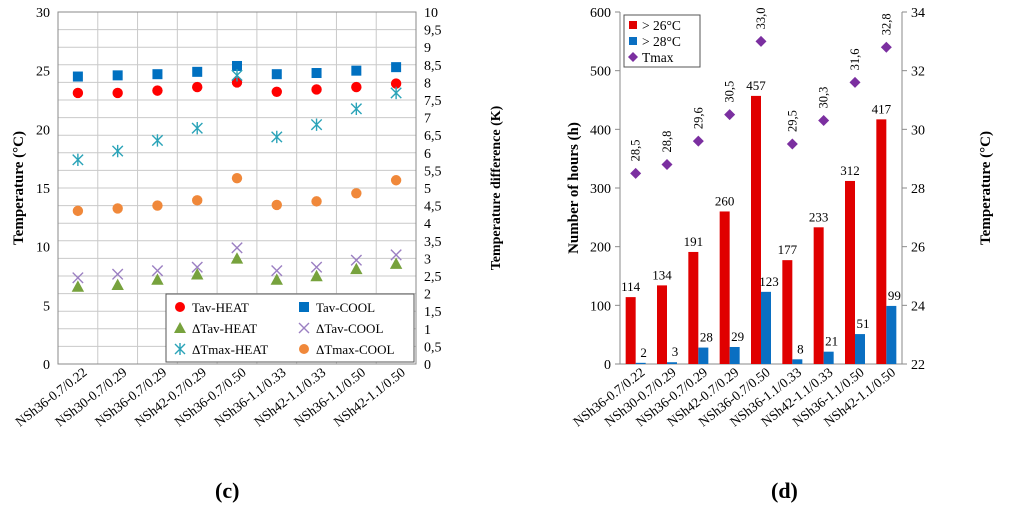 The width and height of the screenshot is (1024, 510). I want to click on point-label: 30,5, so click(730, 92).